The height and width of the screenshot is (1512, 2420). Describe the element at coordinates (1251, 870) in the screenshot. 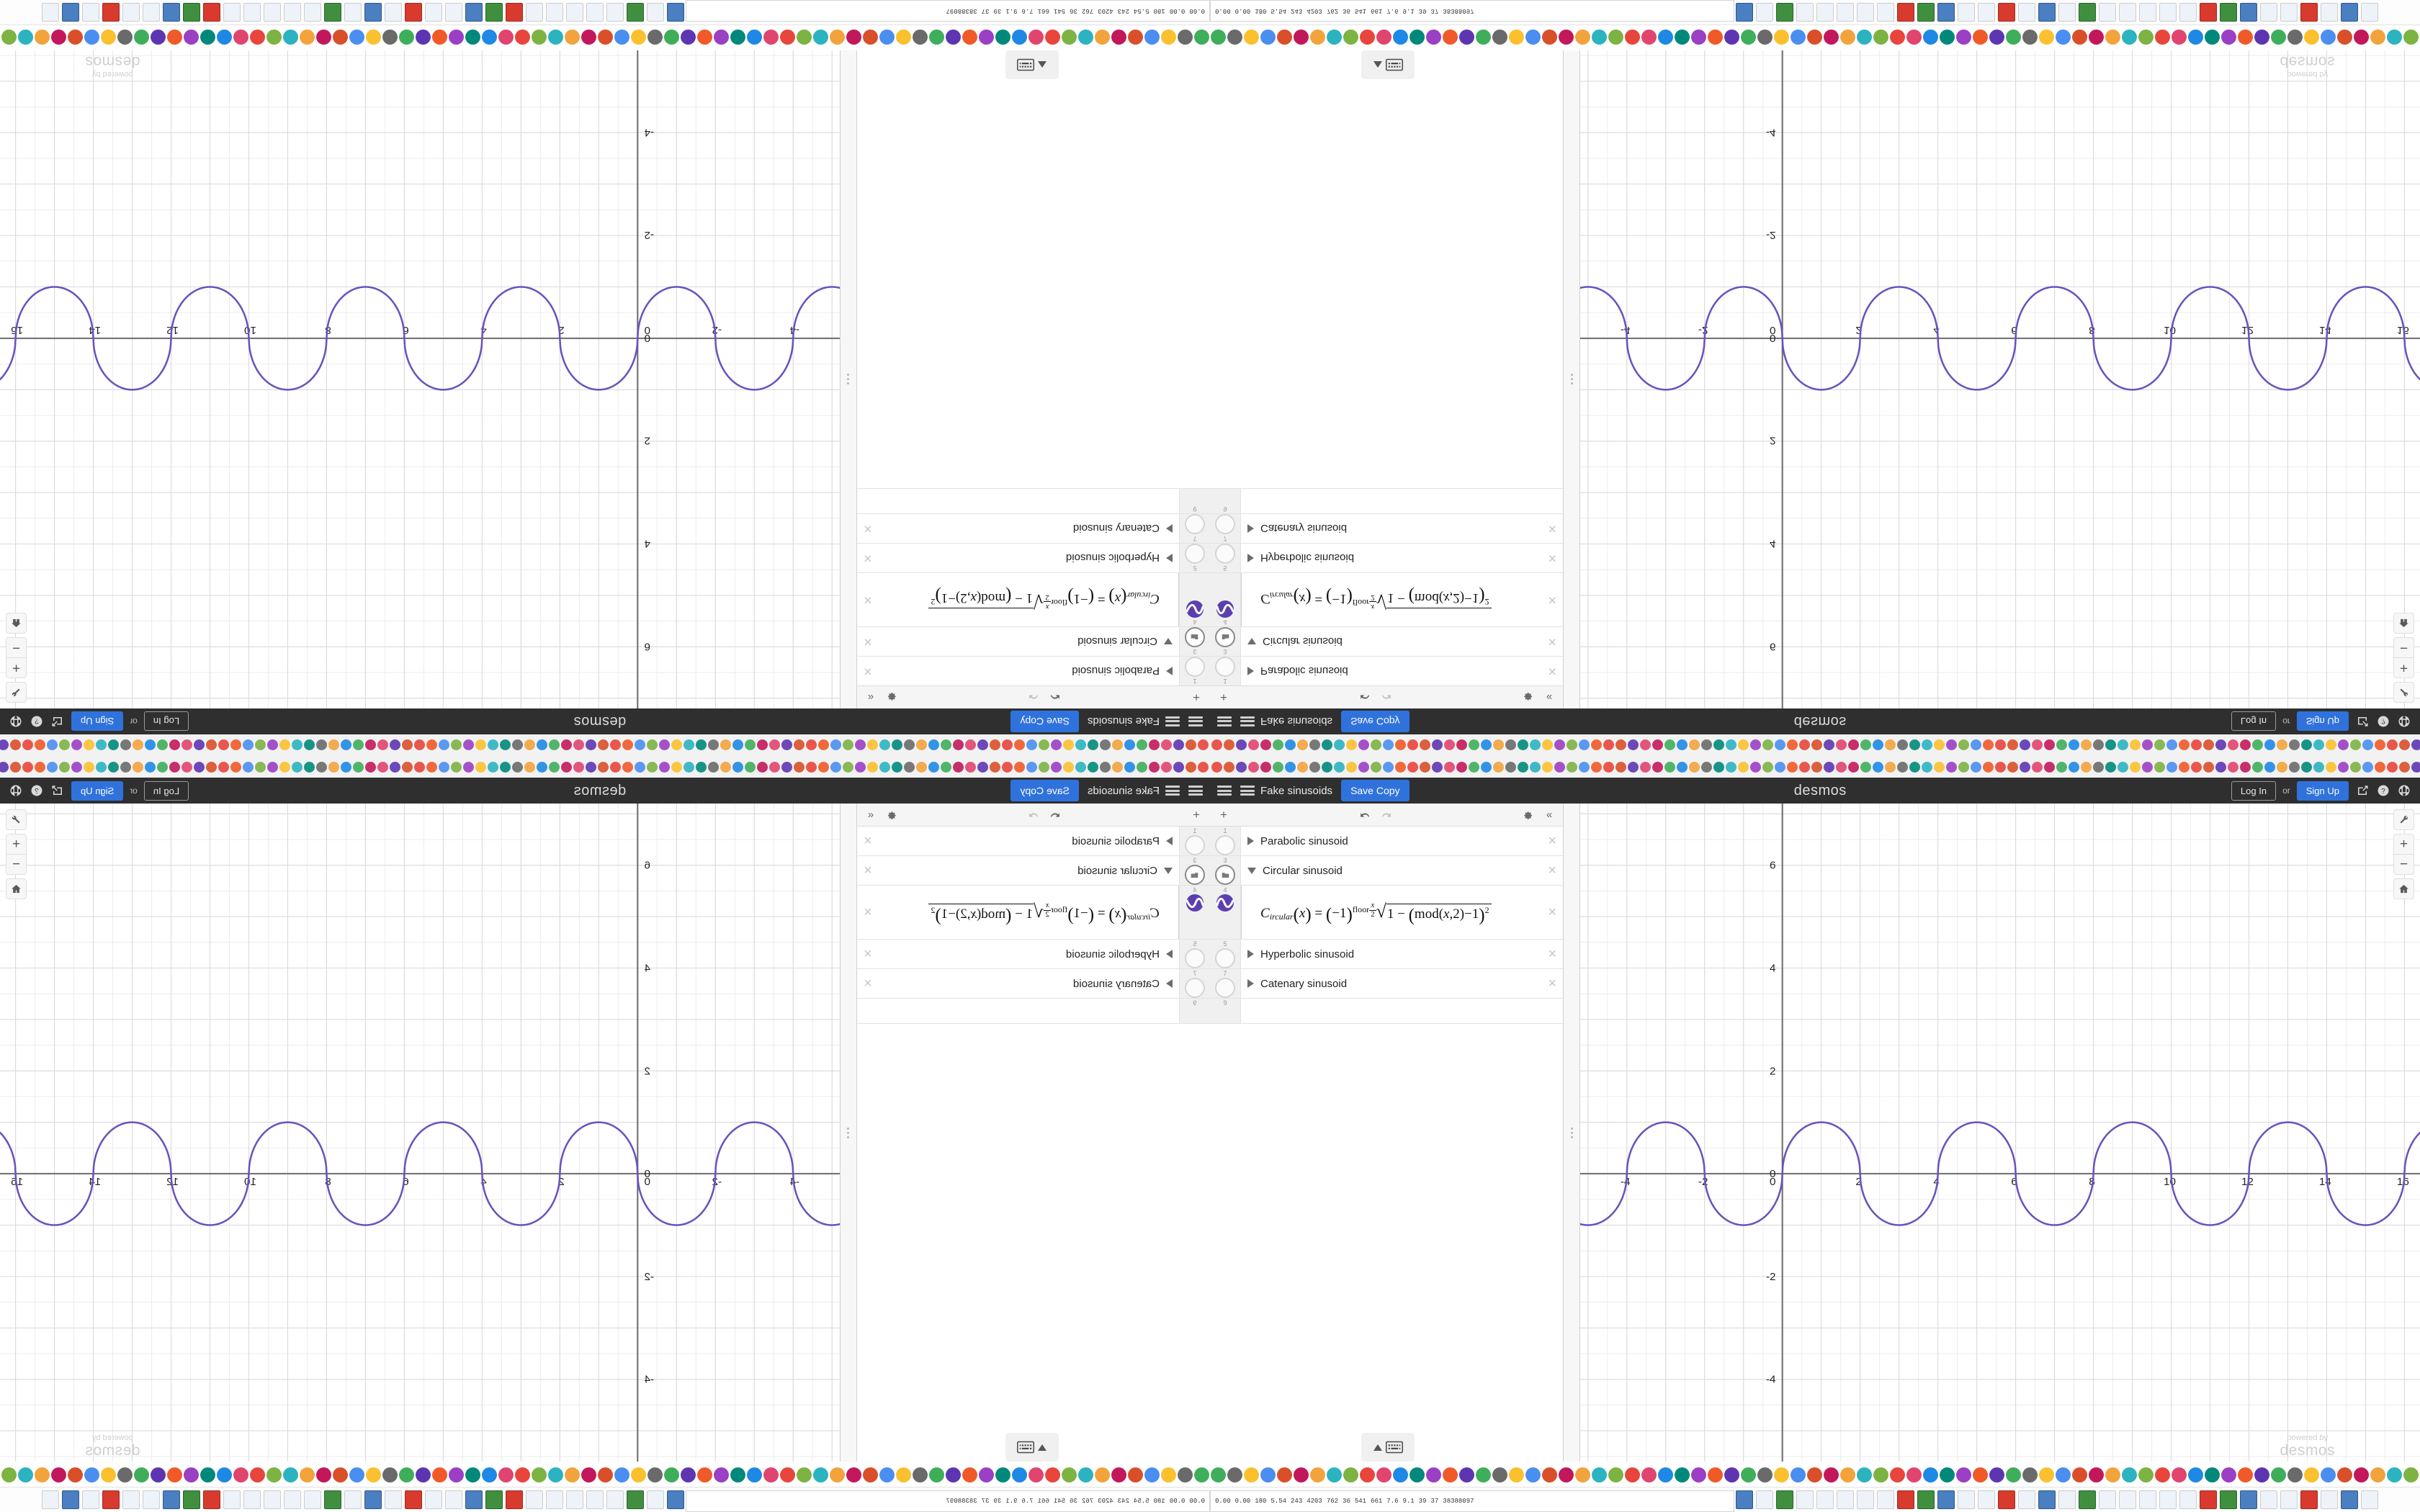

I see `chevron-down-icon` at that location.